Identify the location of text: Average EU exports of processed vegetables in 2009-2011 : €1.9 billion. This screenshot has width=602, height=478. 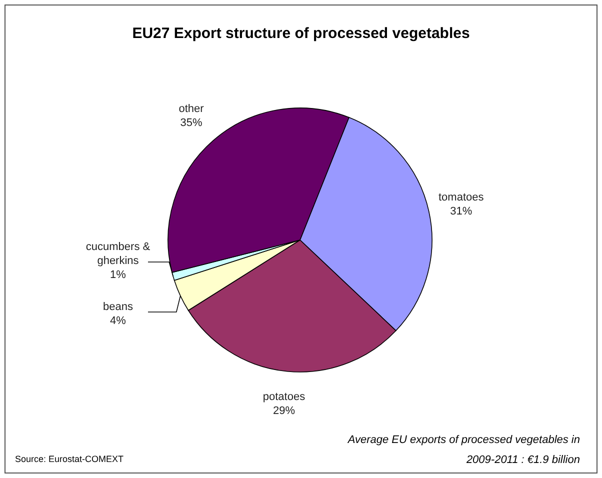
(463, 450).